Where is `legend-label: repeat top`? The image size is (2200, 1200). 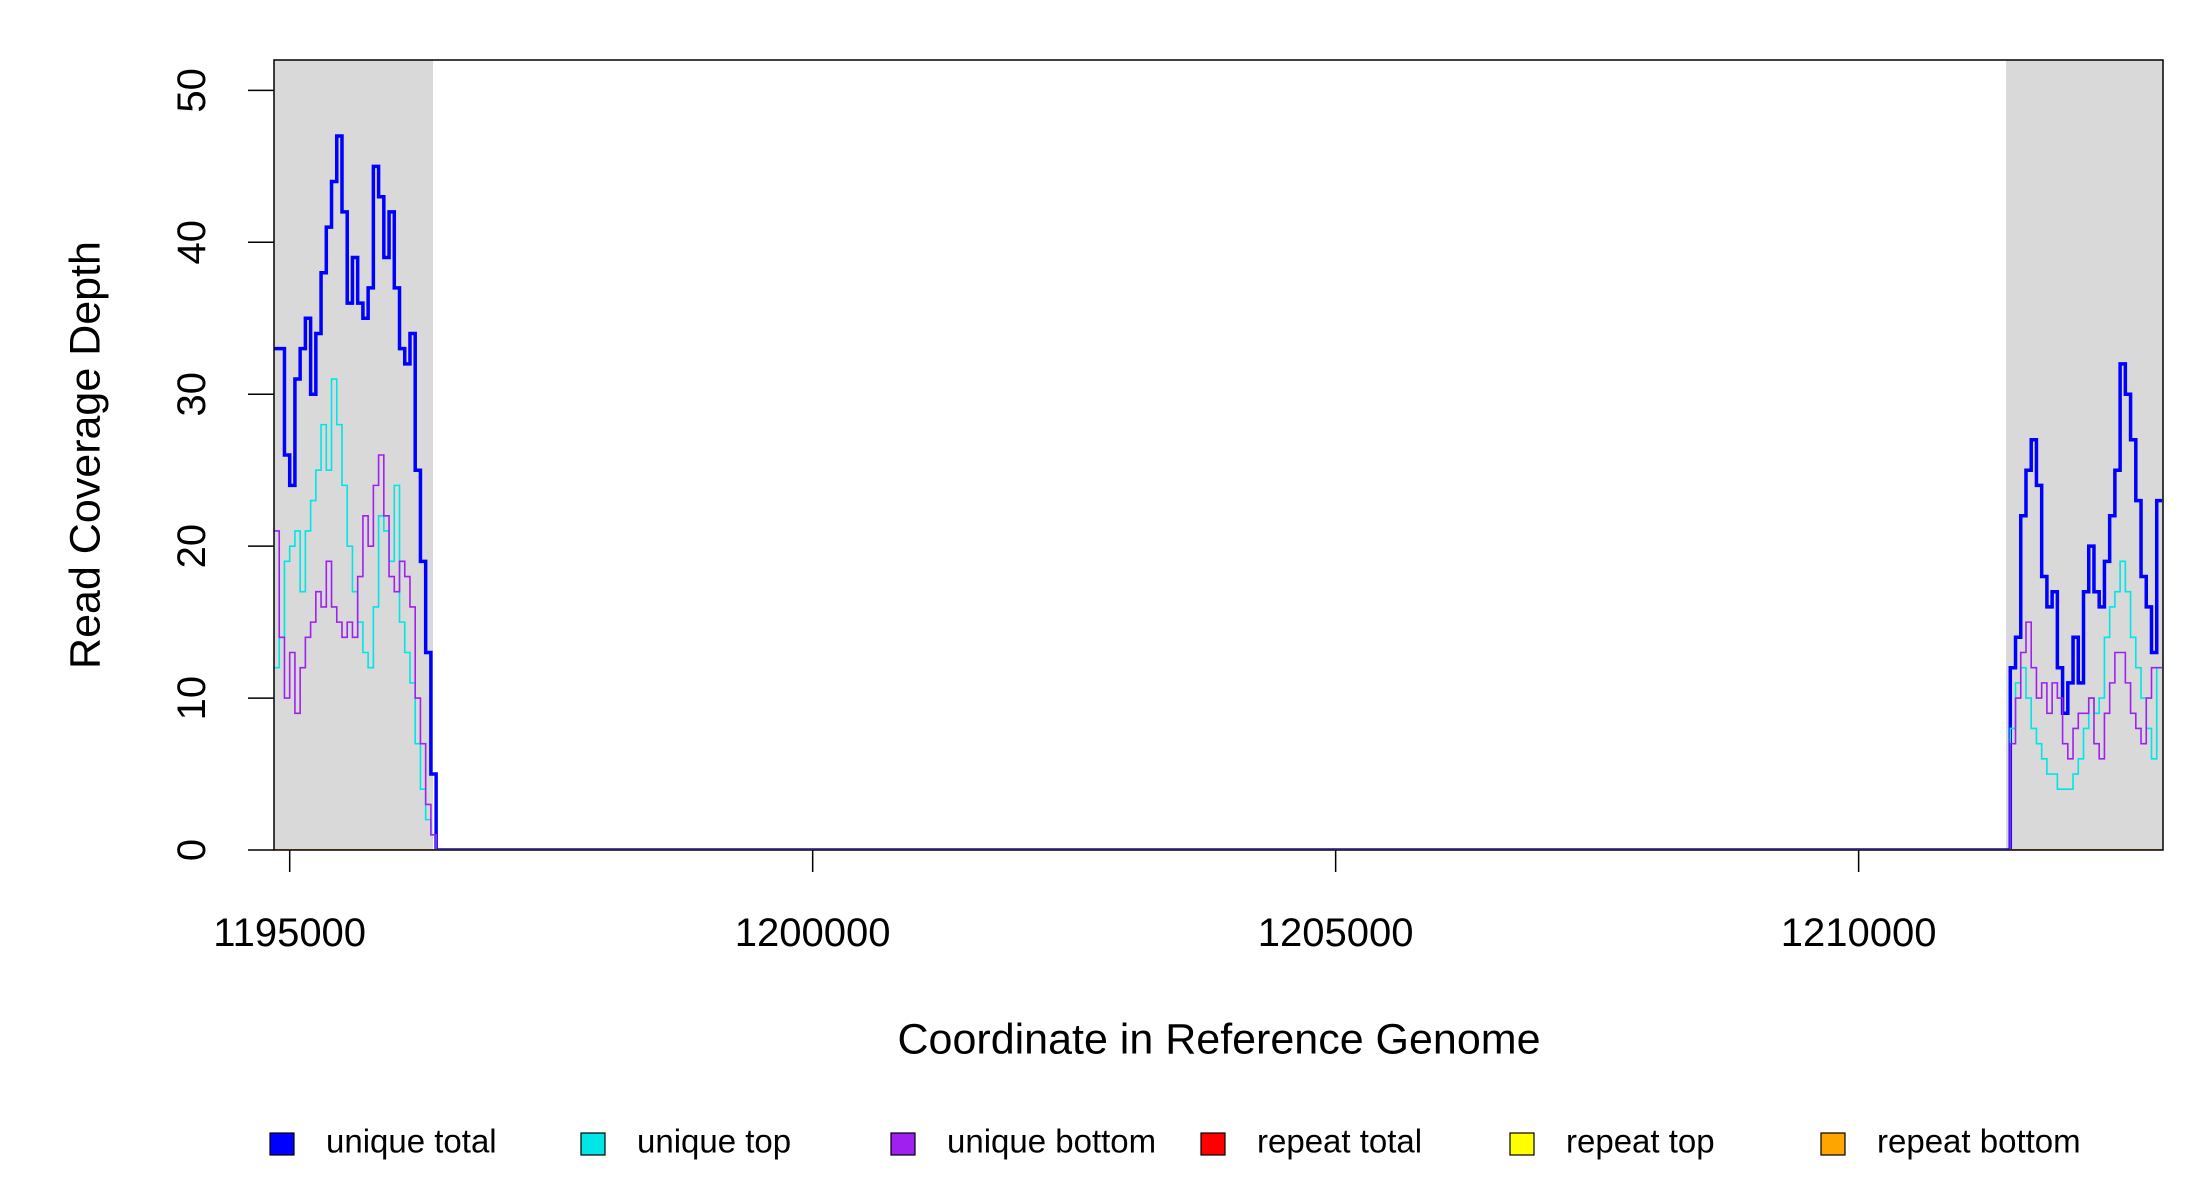 legend-label: repeat top is located at coordinates (1640, 1141).